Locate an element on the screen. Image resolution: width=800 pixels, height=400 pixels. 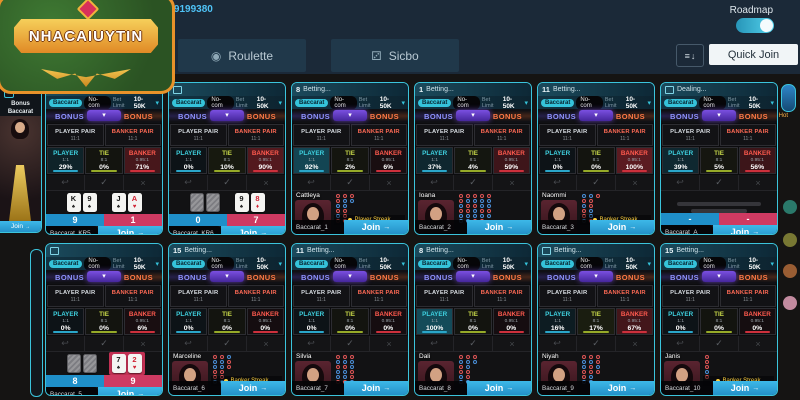
tie-bet: TIE 8:1 2% is located at coordinates (350, 160).